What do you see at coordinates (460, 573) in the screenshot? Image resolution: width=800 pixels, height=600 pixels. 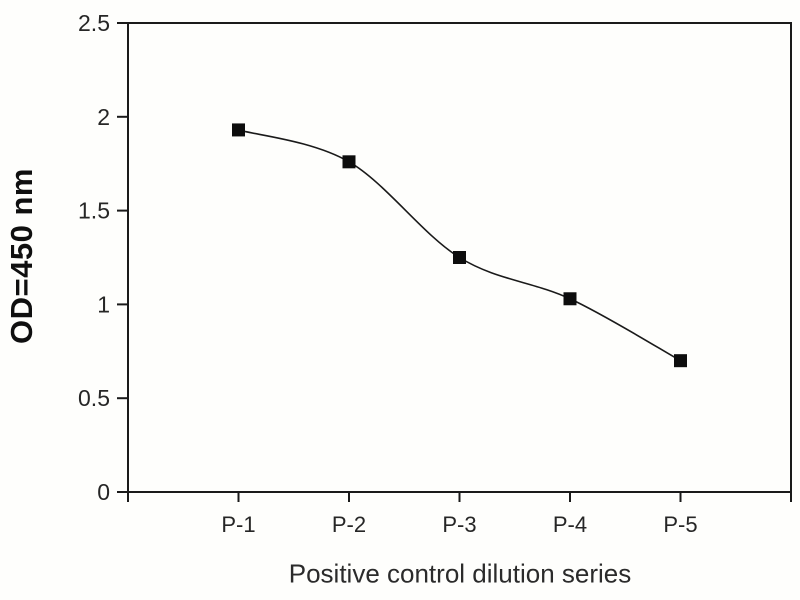 I see `x-axis-title: Positive control dilution series` at bounding box center [460, 573].